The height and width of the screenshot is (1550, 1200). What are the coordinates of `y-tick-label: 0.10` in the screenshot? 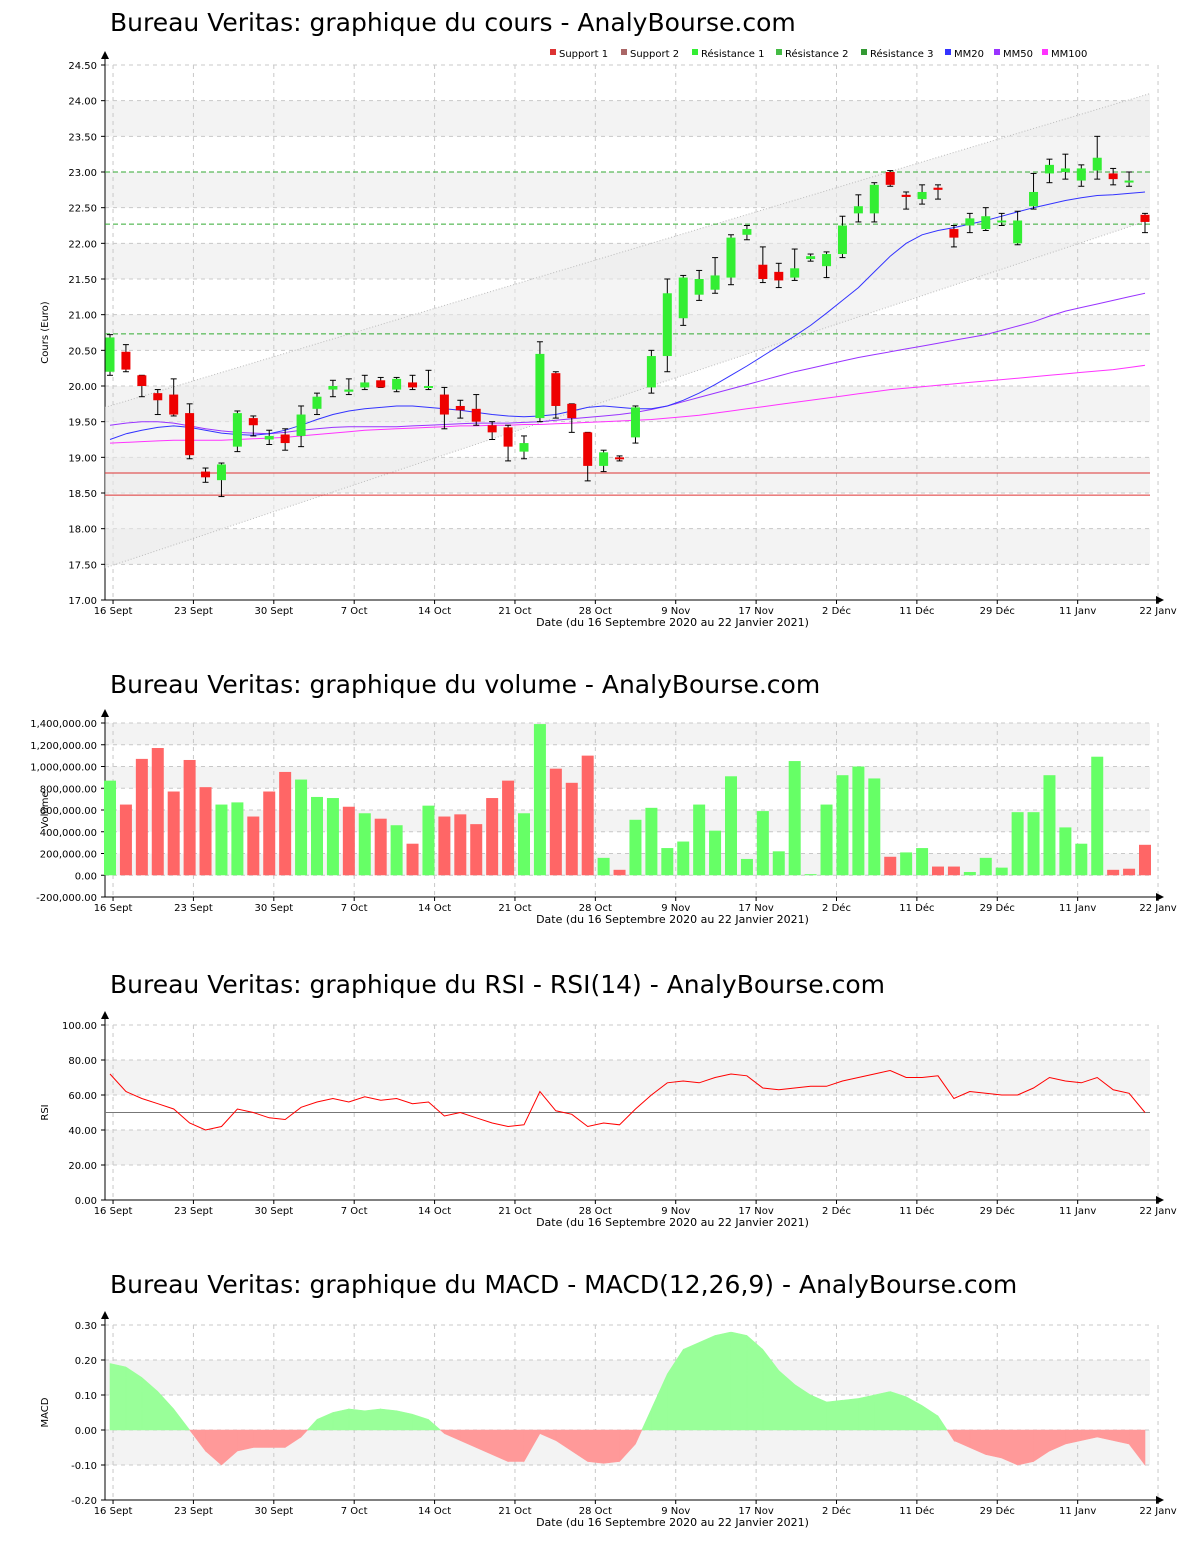 It's located at (86, 1396).